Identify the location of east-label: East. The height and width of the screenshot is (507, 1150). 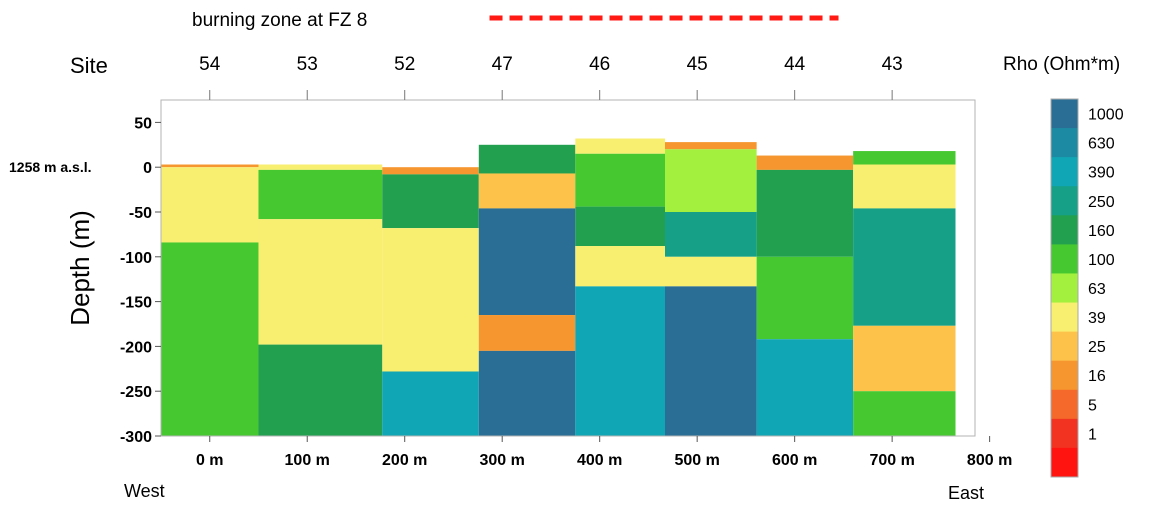
(966, 493).